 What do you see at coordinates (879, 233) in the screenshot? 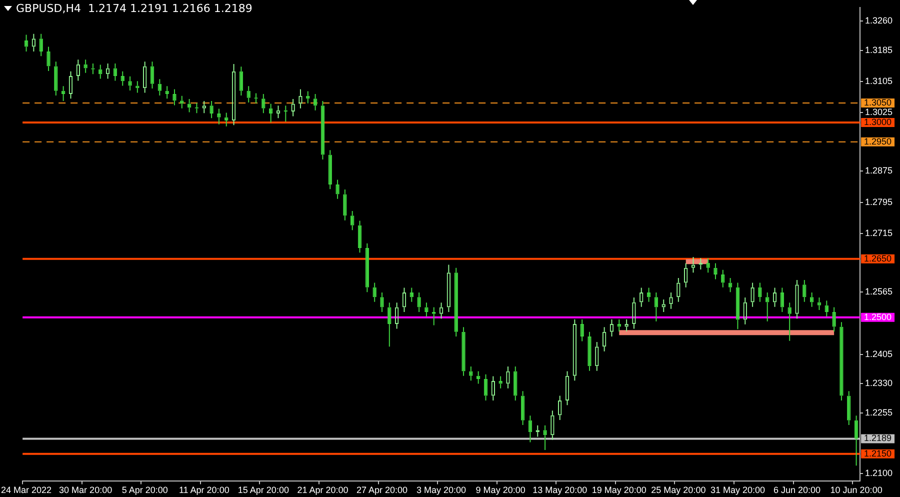
I see `y-tick-label: 1.2715` at bounding box center [879, 233].